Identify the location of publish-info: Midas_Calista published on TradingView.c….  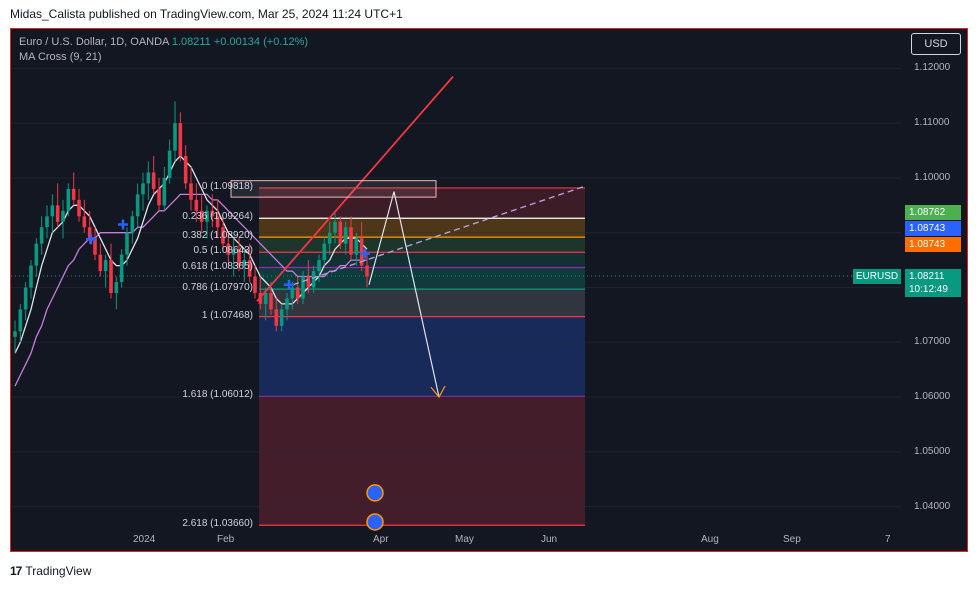
(206, 14).